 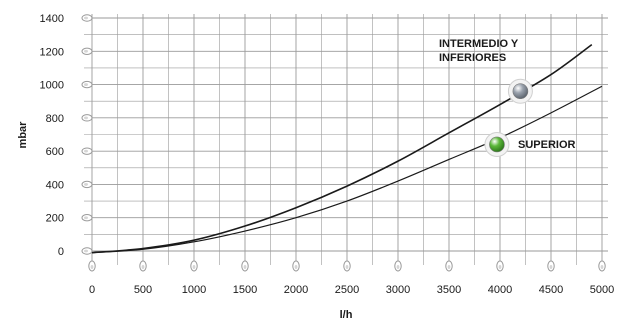 I want to click on x-tick-label: 1500, so click(x=245, y=290).